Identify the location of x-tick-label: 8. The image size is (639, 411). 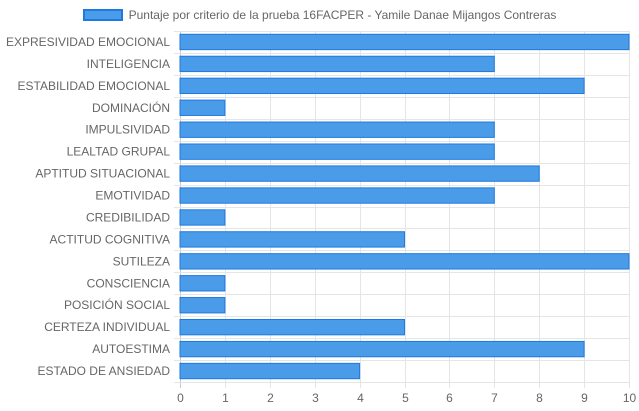
(539, 398).